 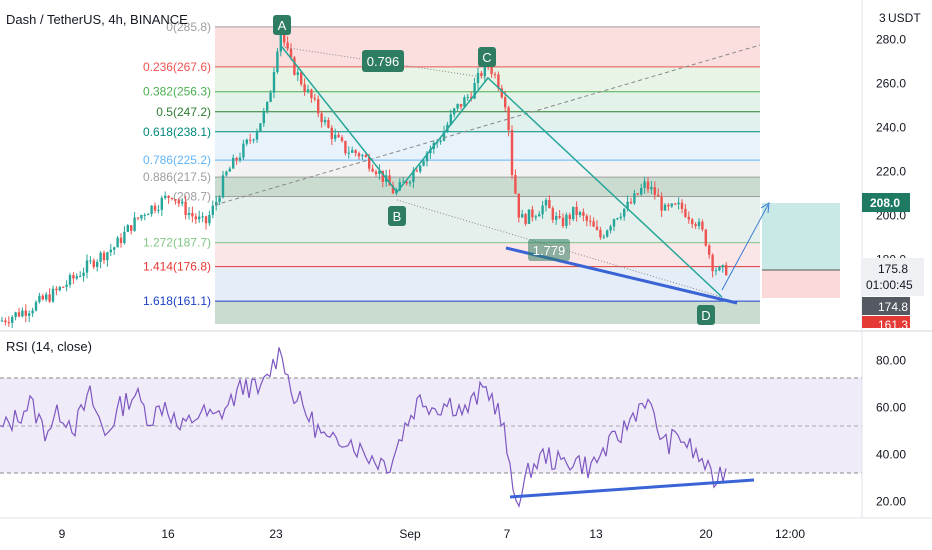 What do you see at coordinates (188, 27) in the screenshot?
I see `fib-level-label: 0(285.8)` at bounding box center [188, 27].